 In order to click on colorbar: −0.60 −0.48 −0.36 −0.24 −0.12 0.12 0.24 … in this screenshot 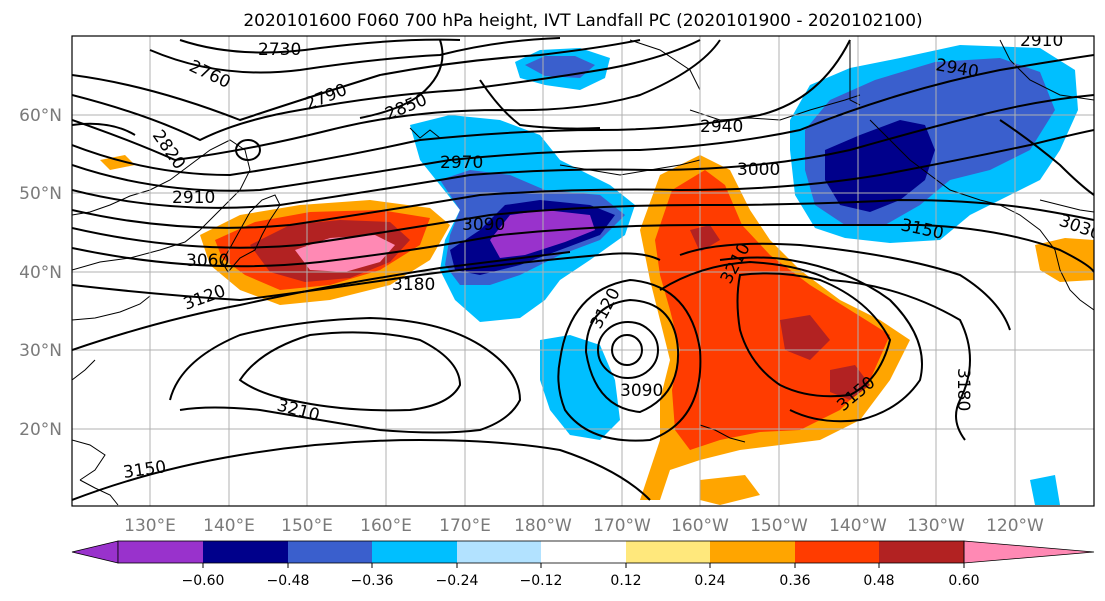, I will do `click(583, 564)`.